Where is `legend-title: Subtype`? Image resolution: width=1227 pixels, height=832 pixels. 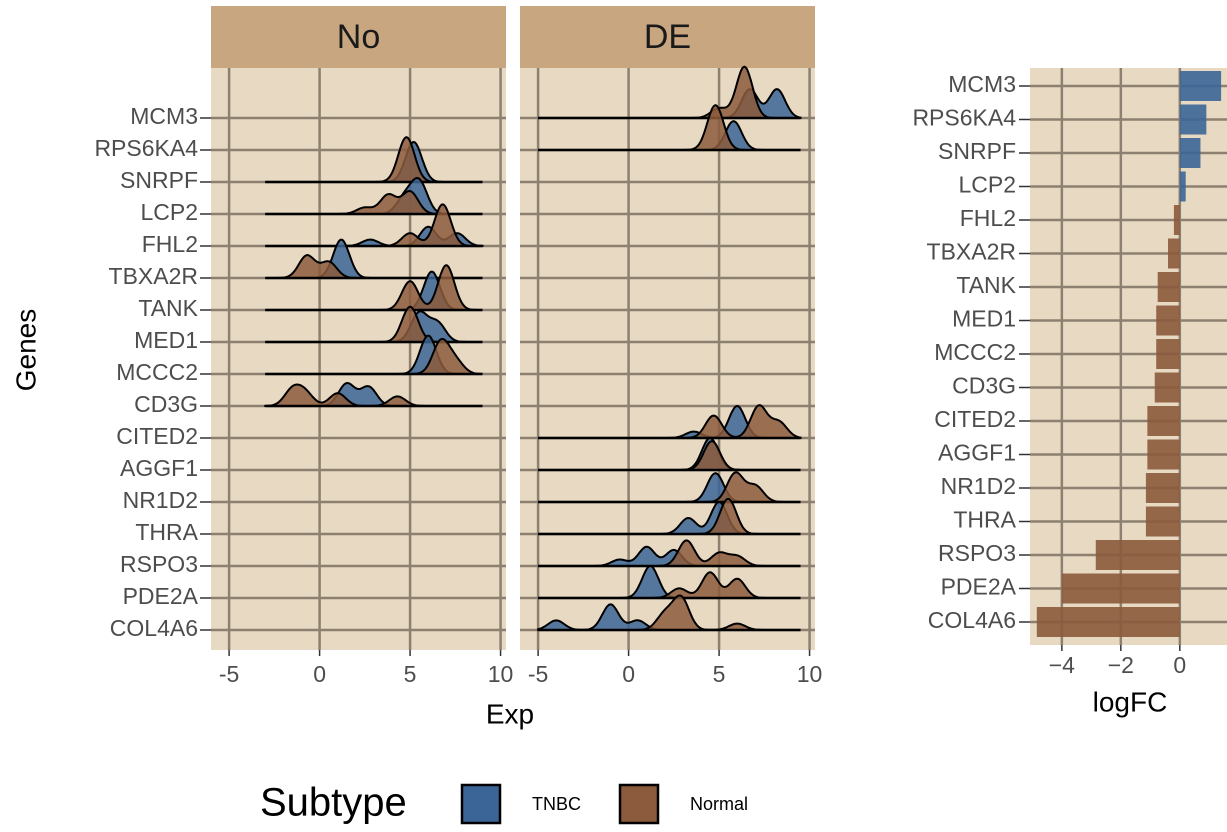
legend-title: Subtype is located at coordinates (333, 803).